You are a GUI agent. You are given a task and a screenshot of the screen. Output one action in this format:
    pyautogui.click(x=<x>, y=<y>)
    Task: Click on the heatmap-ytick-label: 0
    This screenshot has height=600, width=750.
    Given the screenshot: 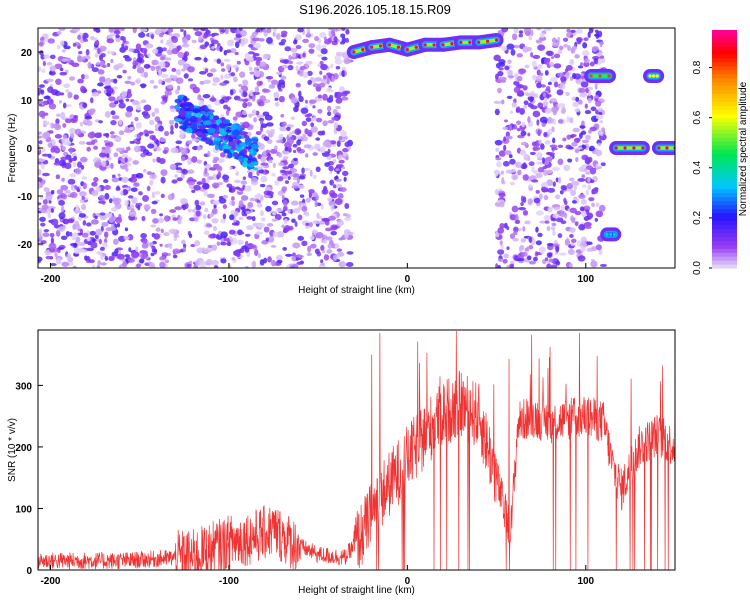 What is the action you would take?
    pyautogui.click(x=29, y=149)
    